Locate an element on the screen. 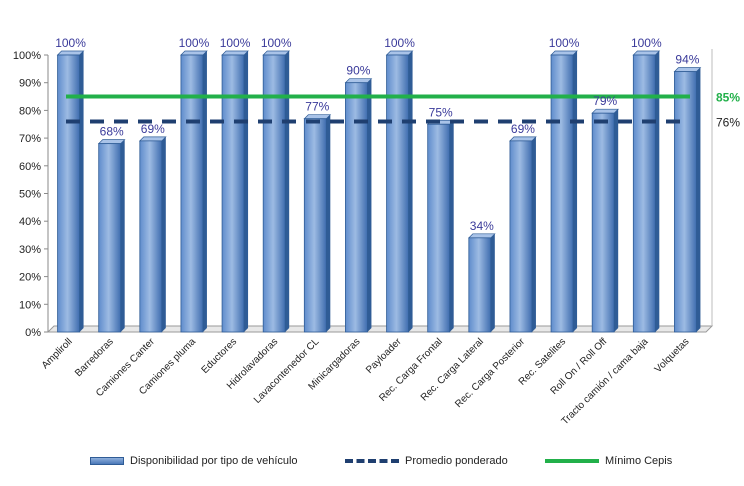 The height and width of the screenshot is (486, 744). y-tick-label: 0% is located at coordinates (33, 333).